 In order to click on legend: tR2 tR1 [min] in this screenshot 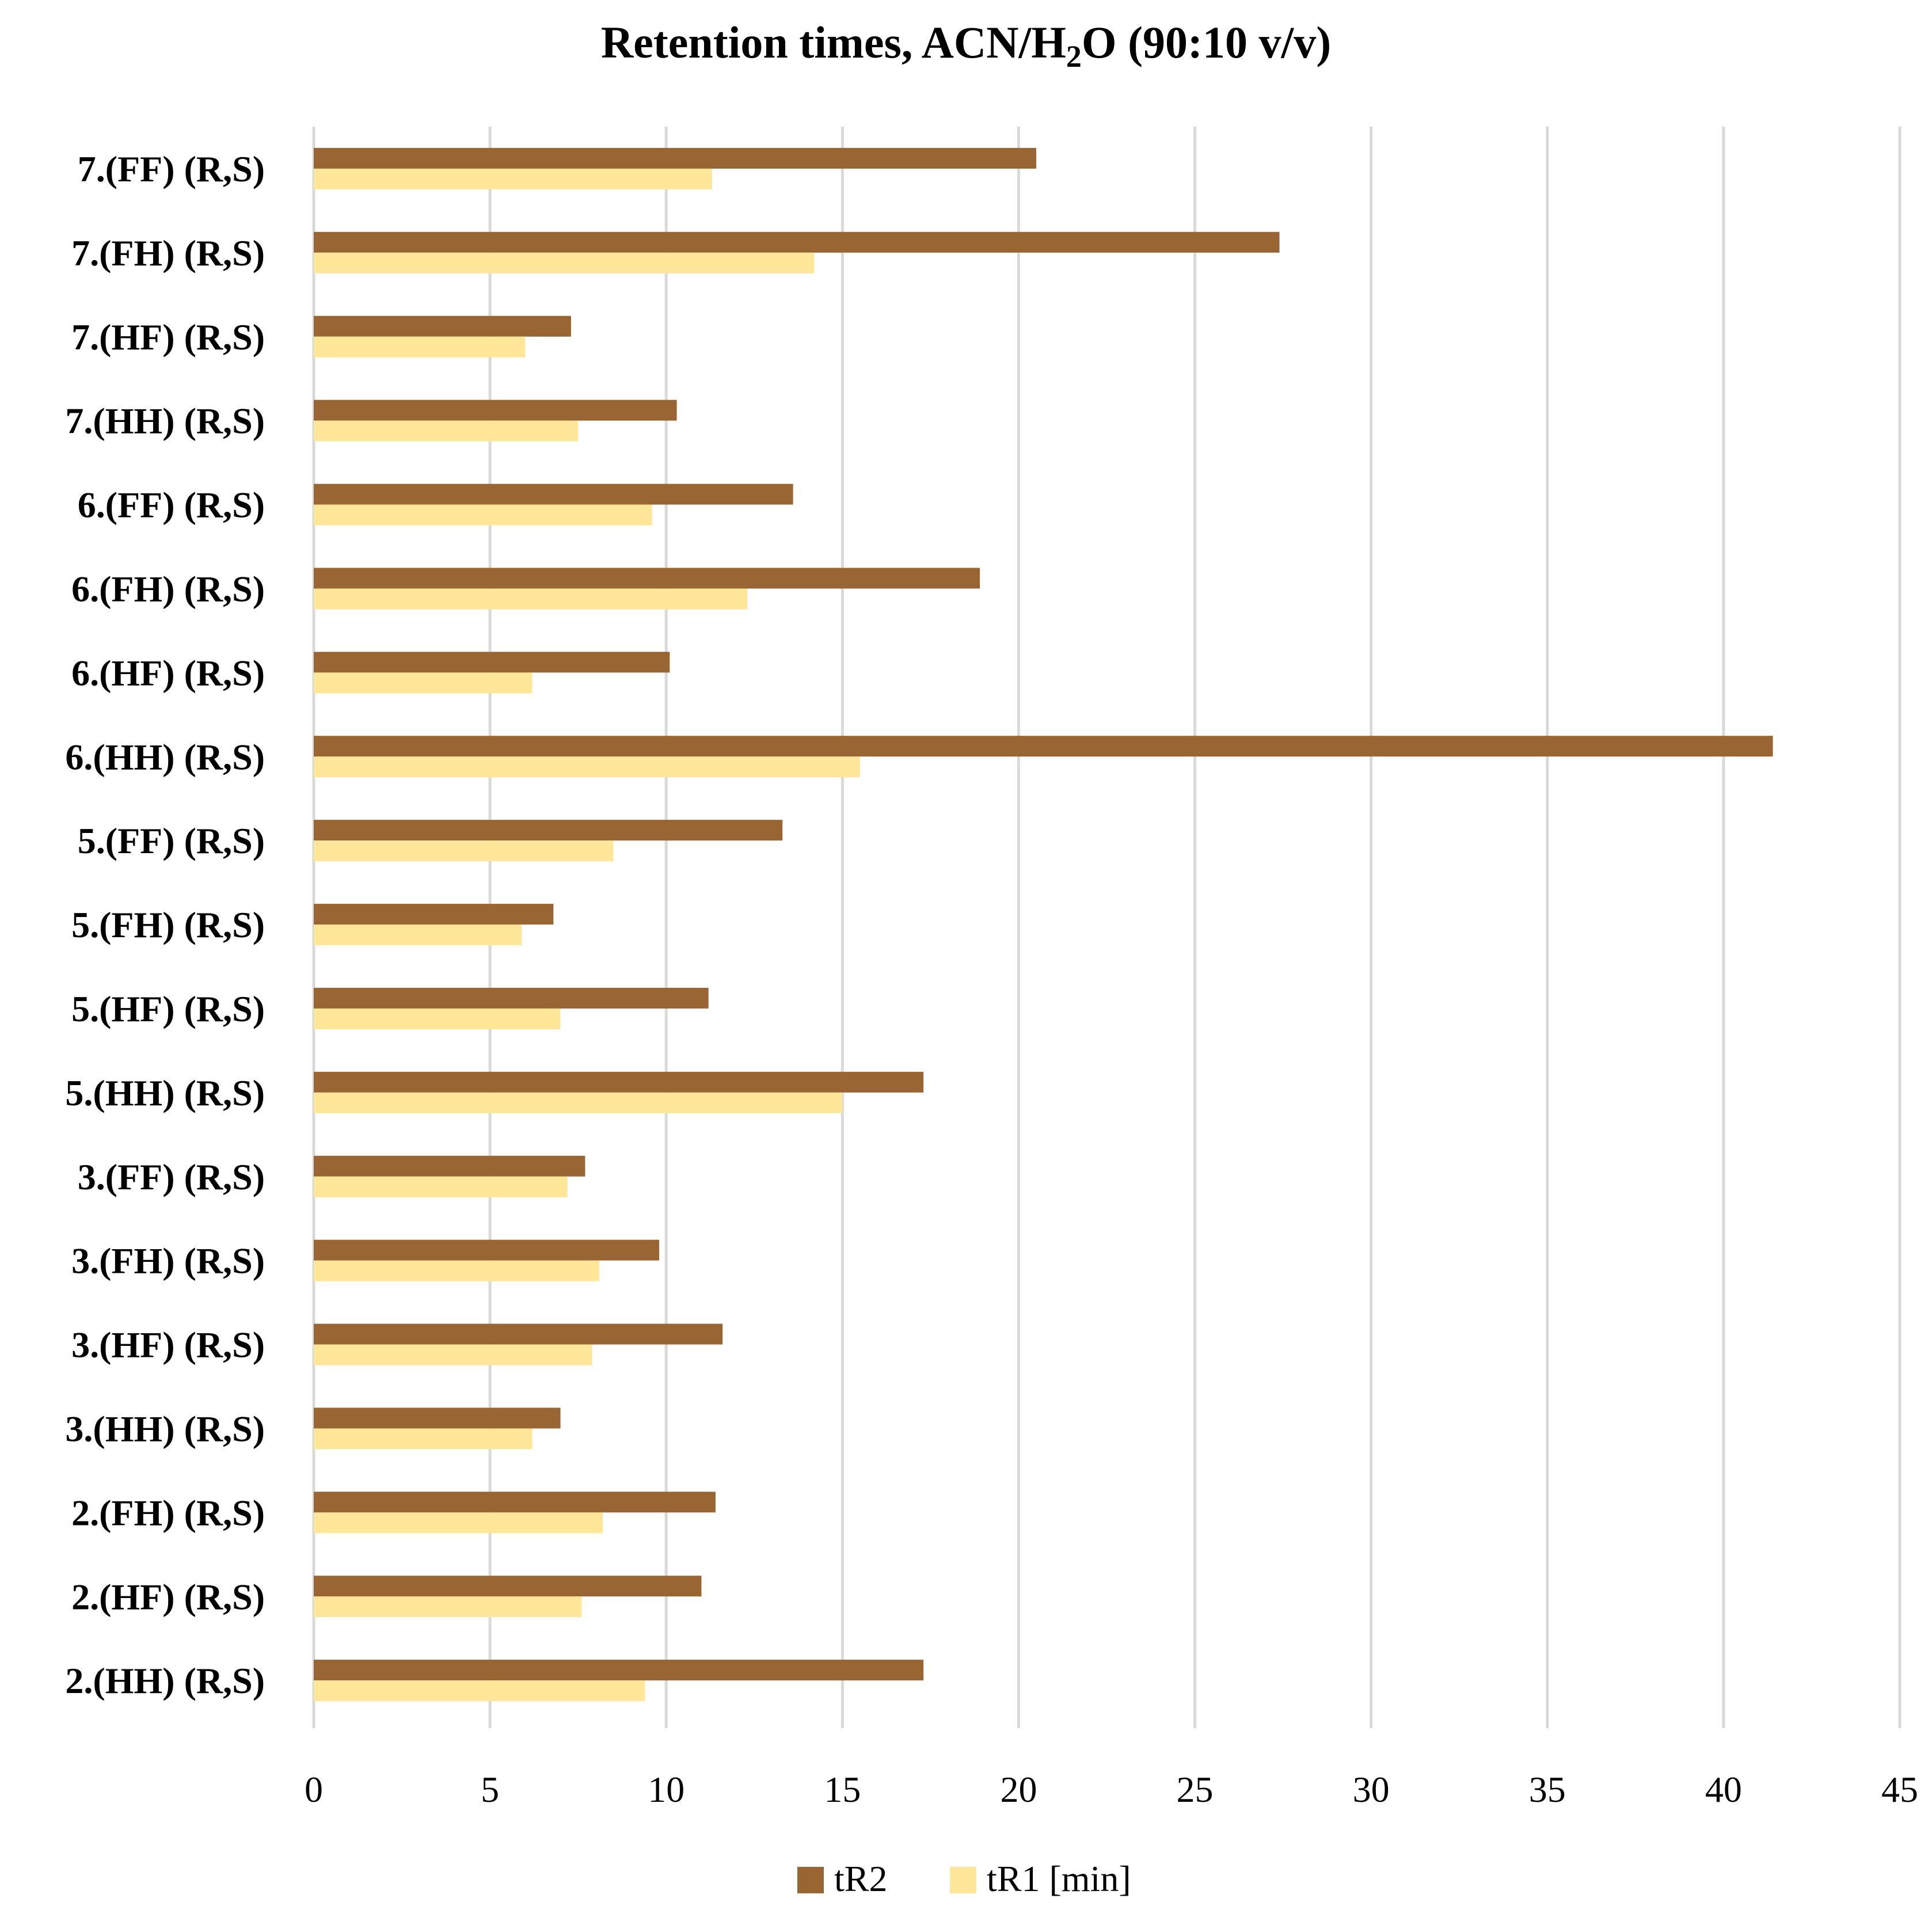, I will do `click(964, 1879)`.